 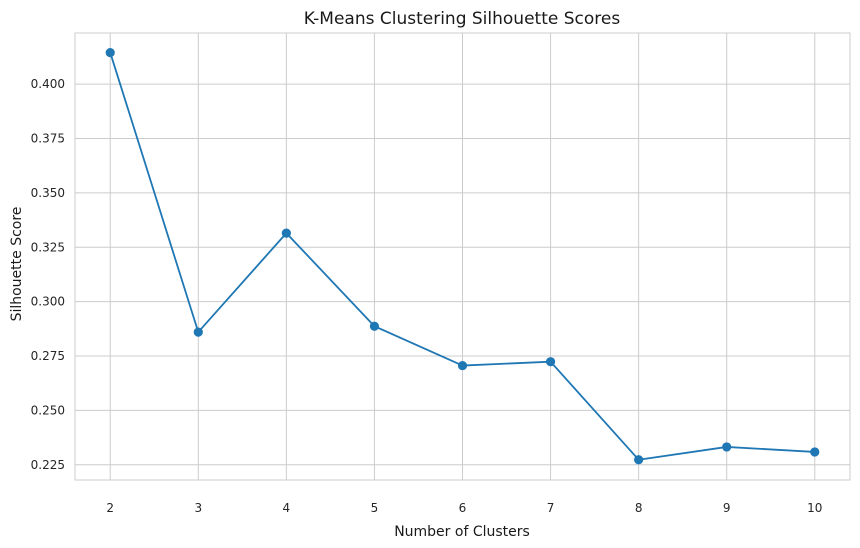 What do you see at coordinates (639, 508) in the screenshot?
I see `x-tick-label-8: 8` at bounding box center [639, 508].